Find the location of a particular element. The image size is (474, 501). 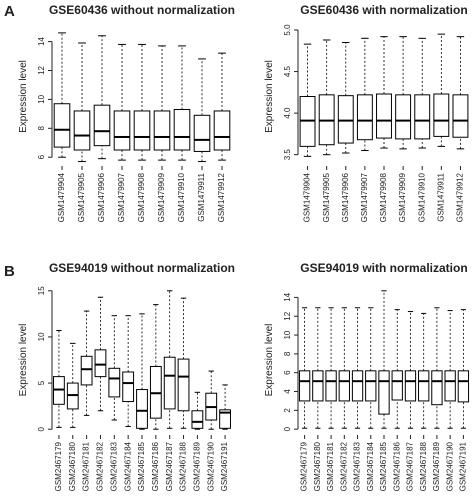

x-tick-label: GSM1479908 is located at coordinates (383, 197).